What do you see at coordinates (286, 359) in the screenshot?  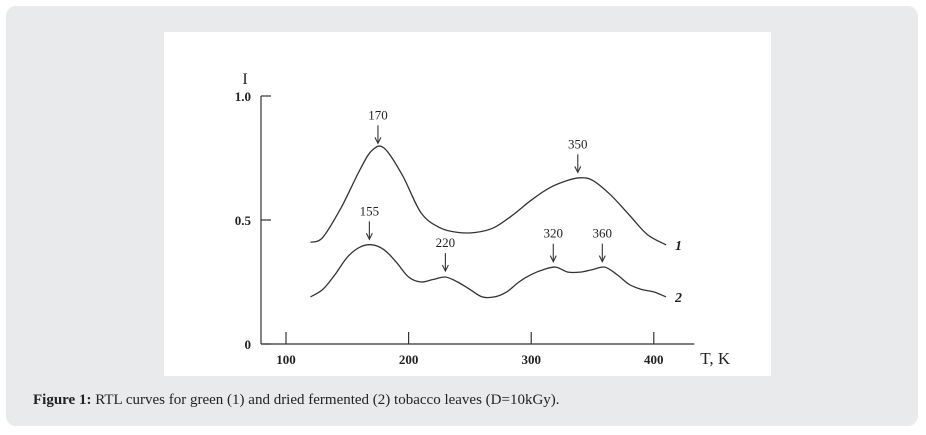 I see `x-tick-label: 100` at bounding box center [286, 359].